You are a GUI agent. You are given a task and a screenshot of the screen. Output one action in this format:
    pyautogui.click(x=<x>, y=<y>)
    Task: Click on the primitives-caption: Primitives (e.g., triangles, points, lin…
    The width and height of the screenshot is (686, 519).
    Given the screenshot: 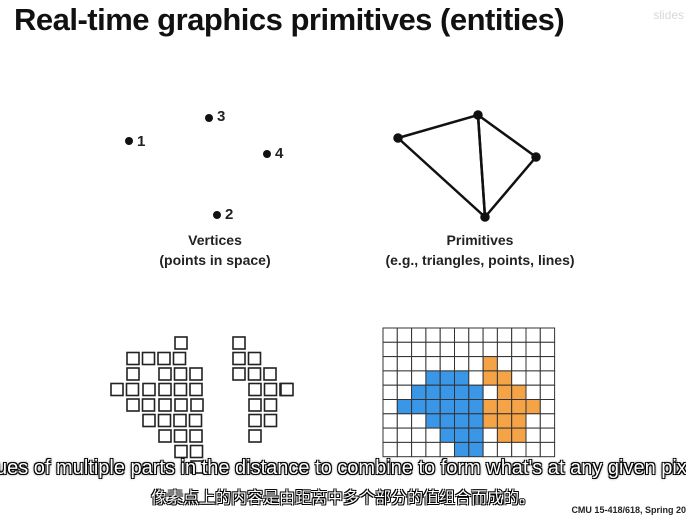 What is the action you would take?
    pyautogui.click(x=480, y=250)
    